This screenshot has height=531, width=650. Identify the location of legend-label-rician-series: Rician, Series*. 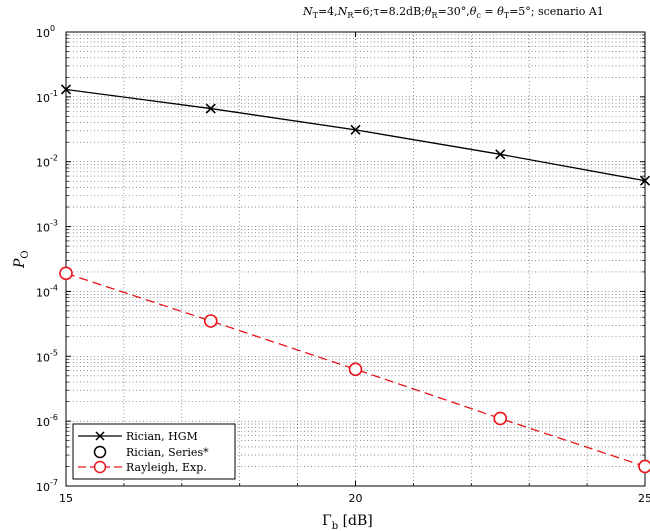
(167, 452).